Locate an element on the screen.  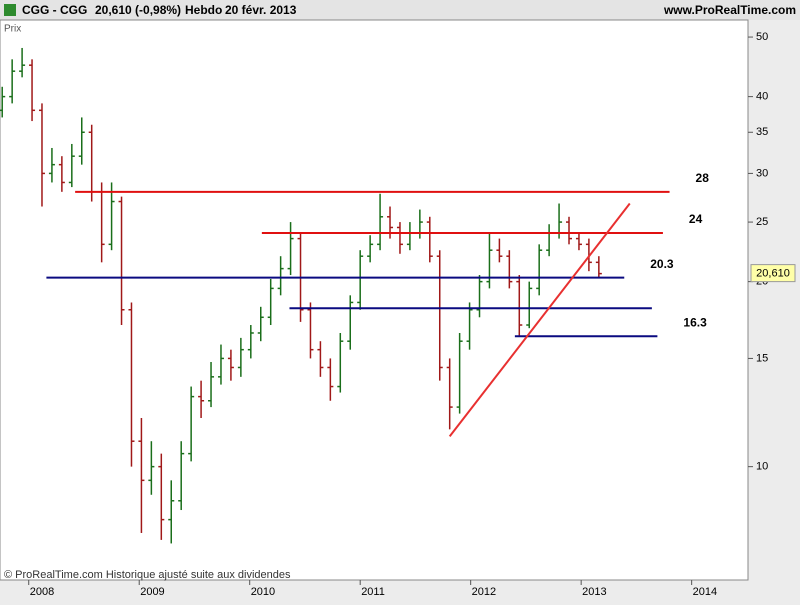
x-tick-label: 2008 is located at coordinates (42, 592).